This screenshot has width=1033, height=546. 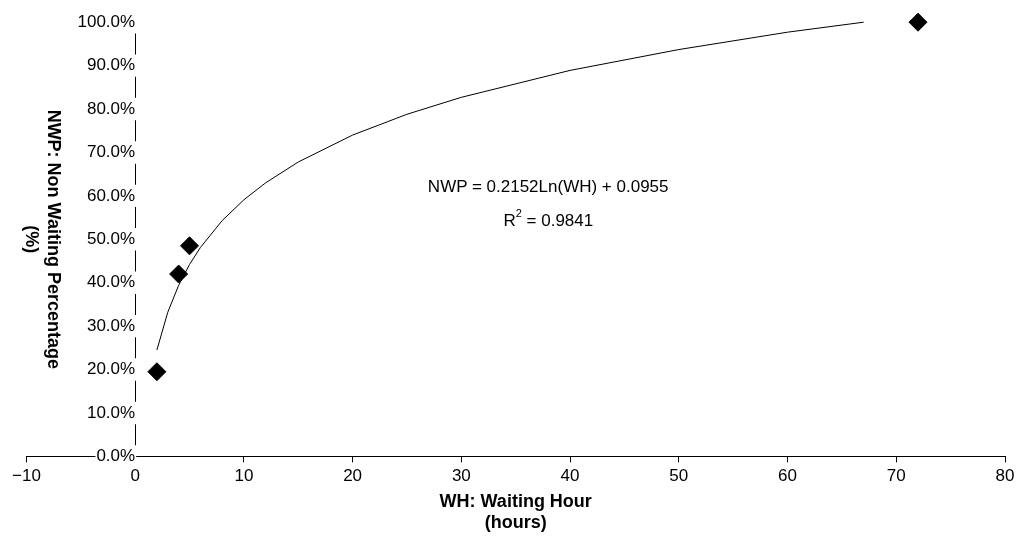 What do you see at coordinates (111, 238) in the screenshot?
I see `y-tick-label: 50.0%` at bounding box center [111, 238].